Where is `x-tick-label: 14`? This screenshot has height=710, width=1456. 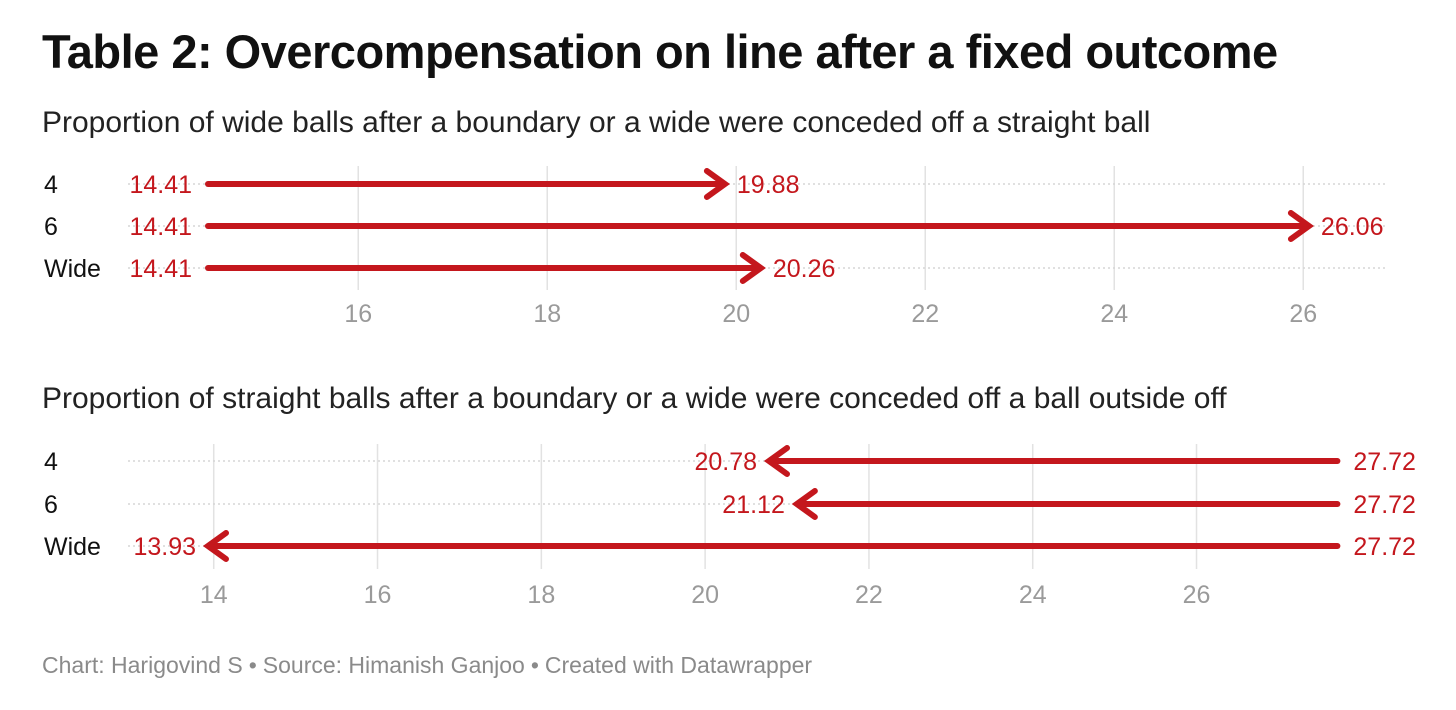
x-tick-label: 14 is located at coordinates (214, 595).